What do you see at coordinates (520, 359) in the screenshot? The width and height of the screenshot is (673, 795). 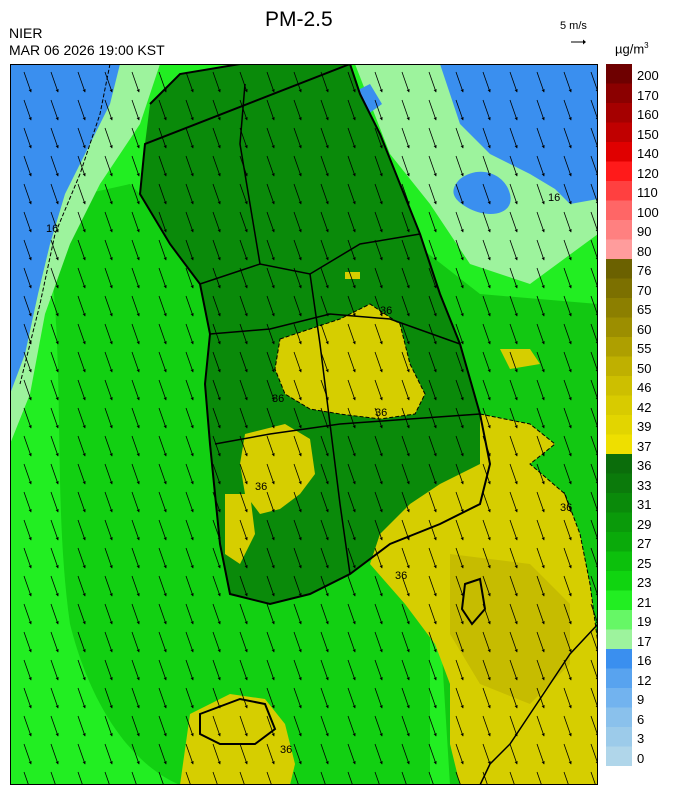 I see `field-yellow-small-ne` at bounding box center [520, 359].